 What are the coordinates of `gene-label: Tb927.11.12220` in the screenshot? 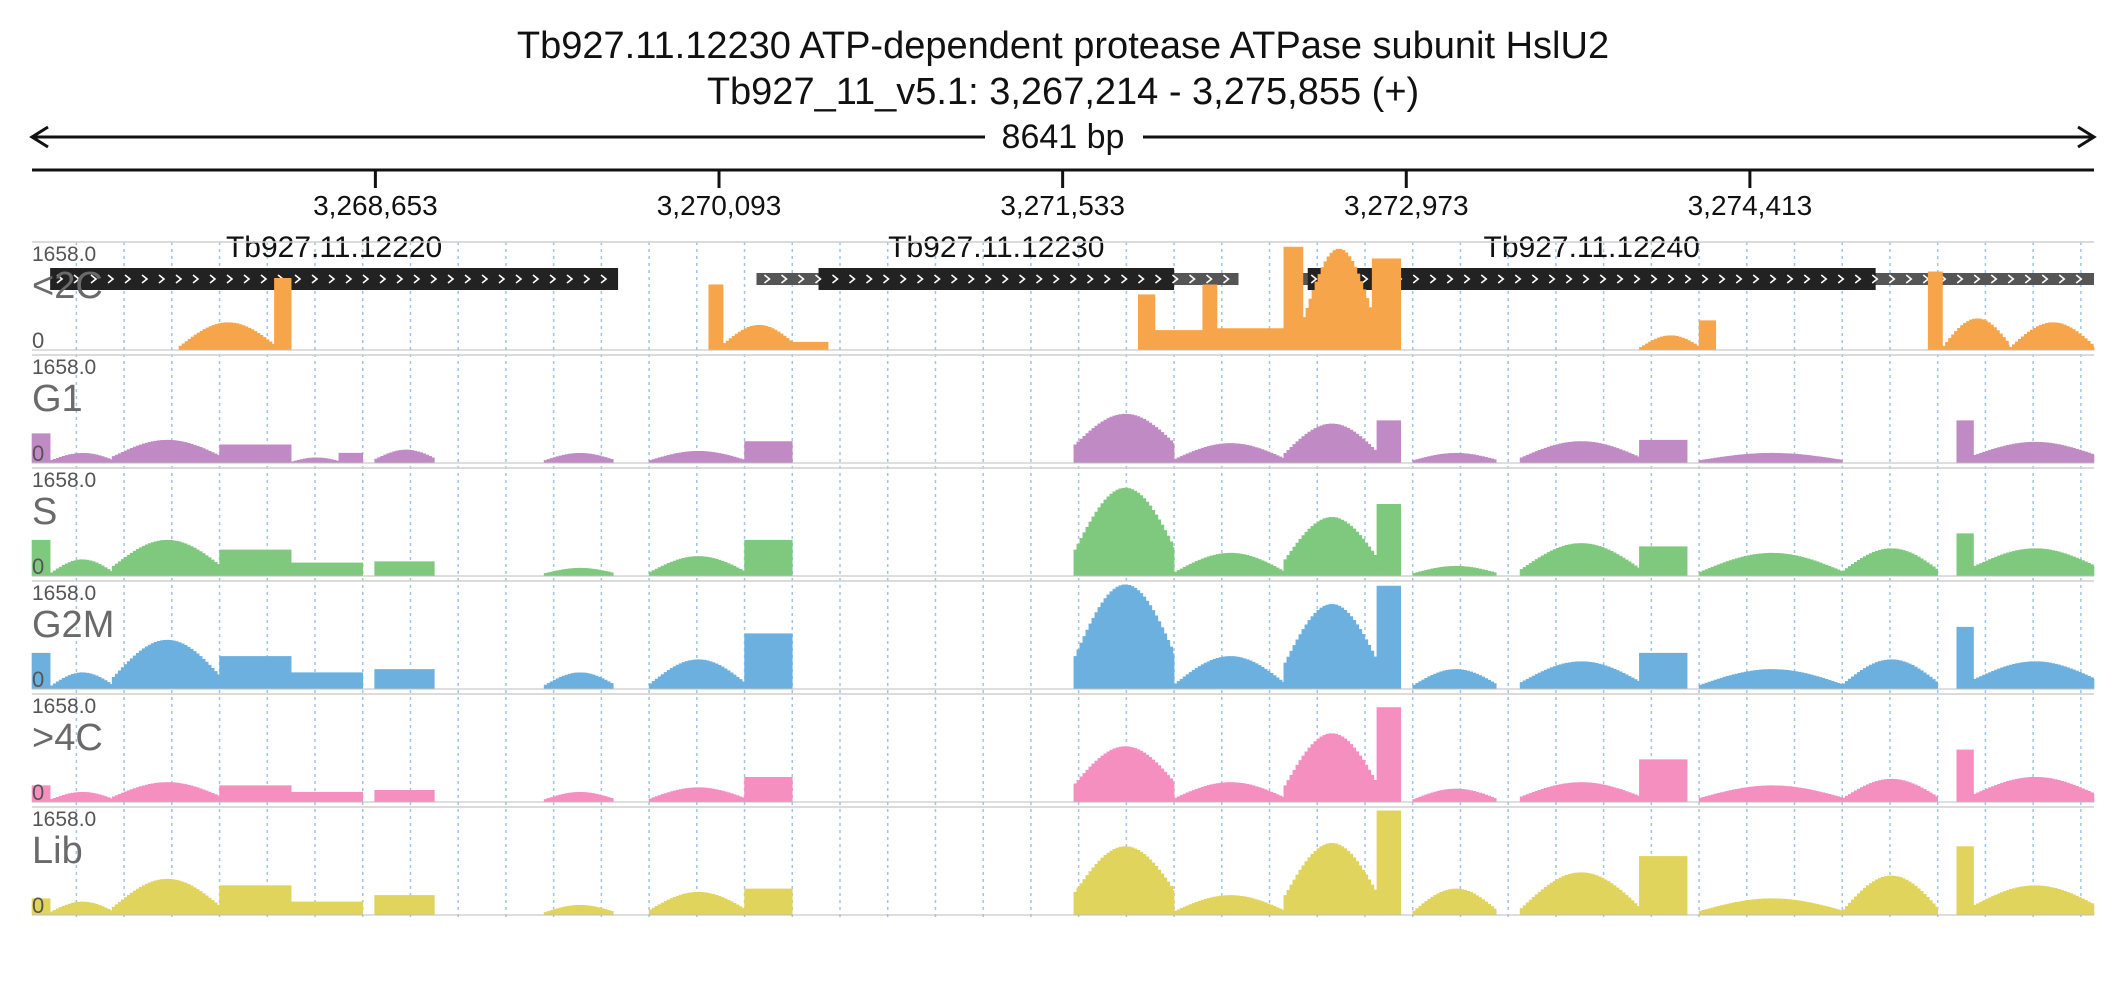 It's located at (334, 247).